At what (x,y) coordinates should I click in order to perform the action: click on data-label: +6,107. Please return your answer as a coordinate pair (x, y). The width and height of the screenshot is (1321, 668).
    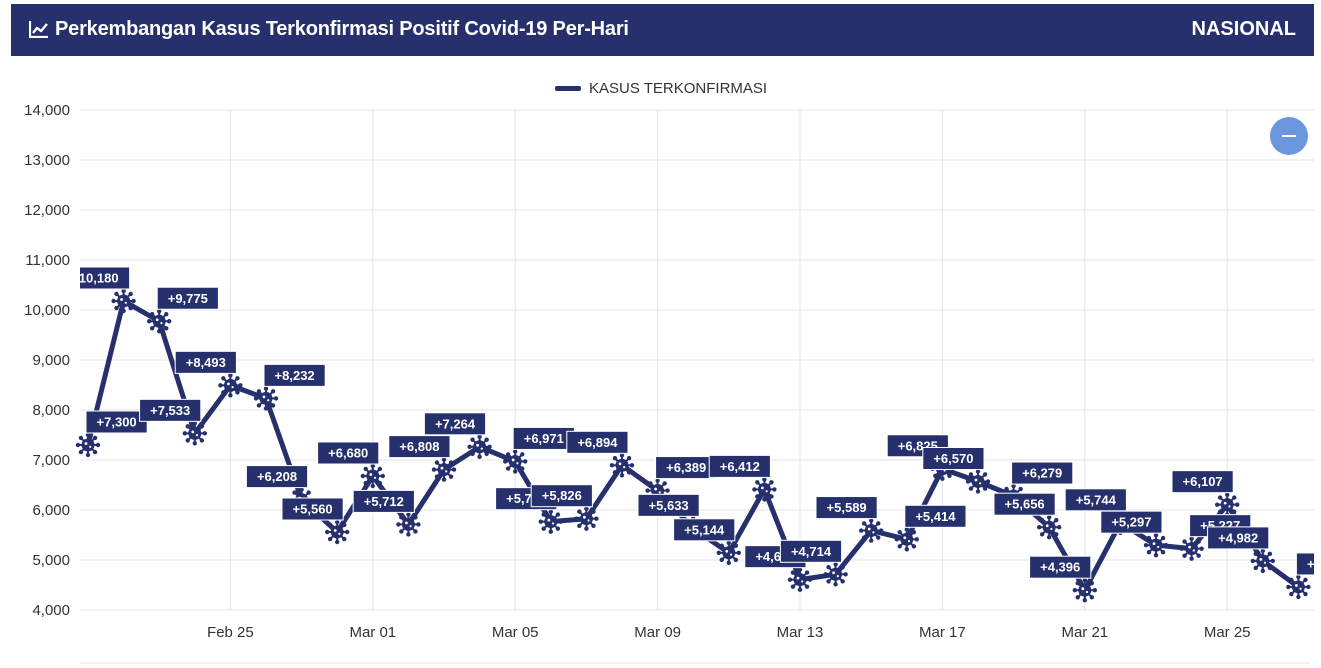
    Looking at the image, I should click on (1202, 482).